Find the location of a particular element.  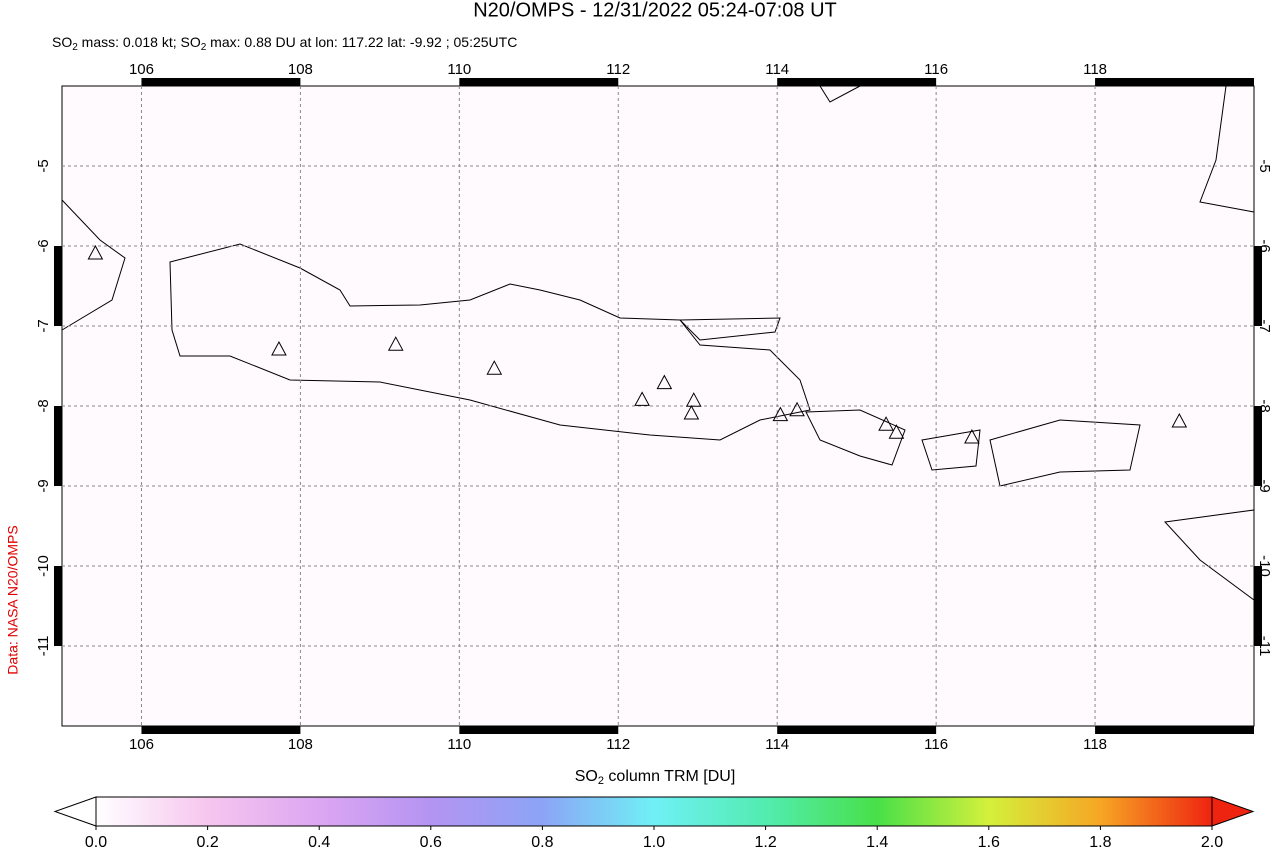

colorbar-tick-label: 0.8 is located at coordinates (542, 842).